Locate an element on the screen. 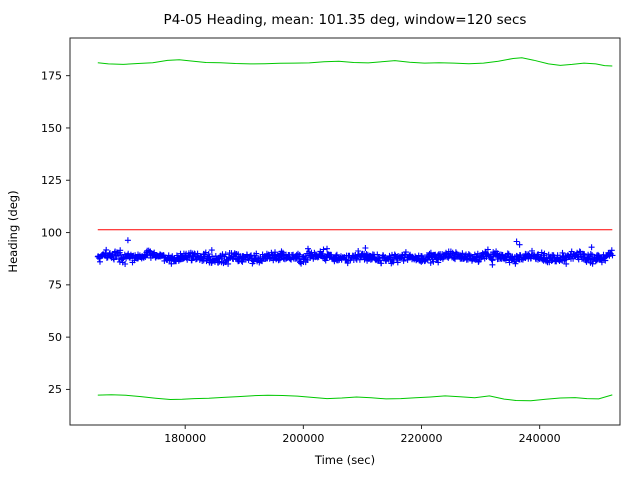  y-tick-label: 25 is located at coordinates (55, 389).